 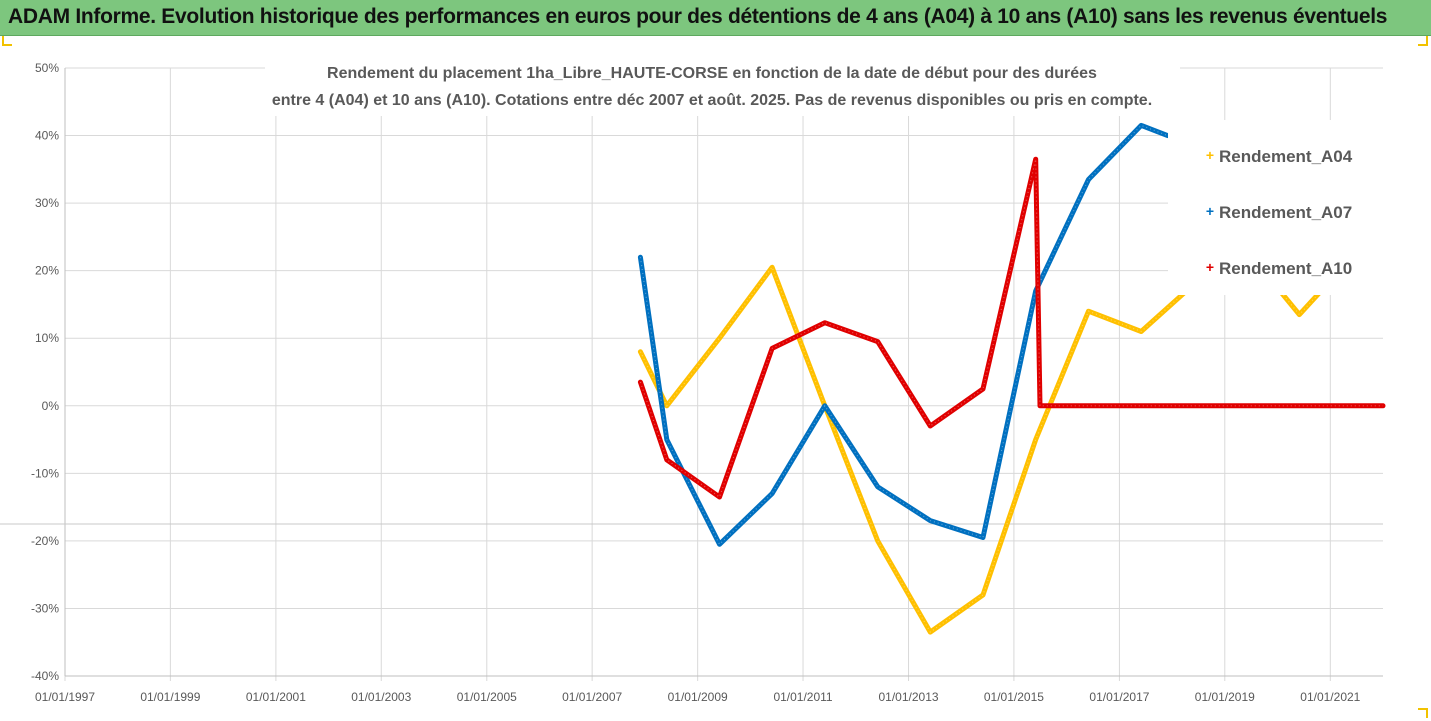 I want to click on legend-label: Rendement_A04, so click(x=1286, y=156).